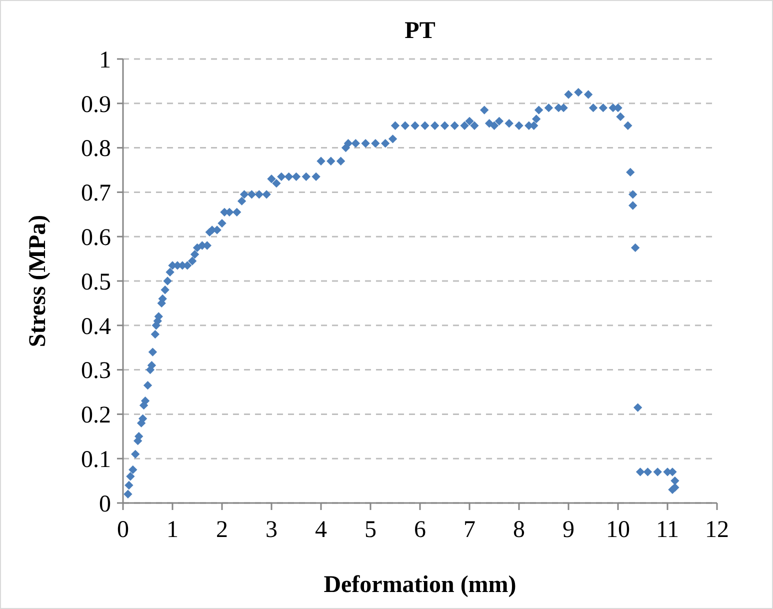 This screenshot has height=609, width=773. Describe the element at coordinates (96, 282) in the screenshot. I see `y-tick-label: 0.5` at that location.